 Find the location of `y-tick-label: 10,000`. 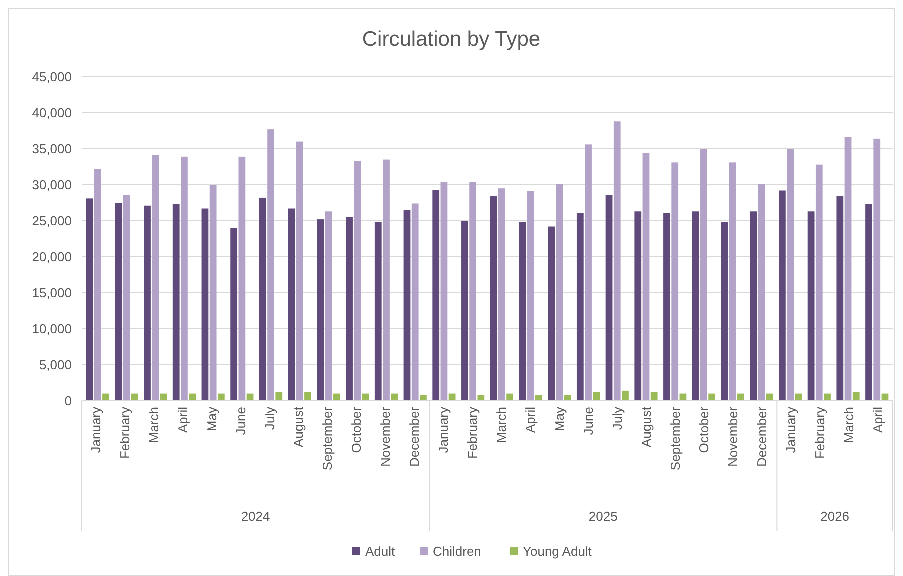

y-tick-label: 10,000 is located at coordinates (52, 329).